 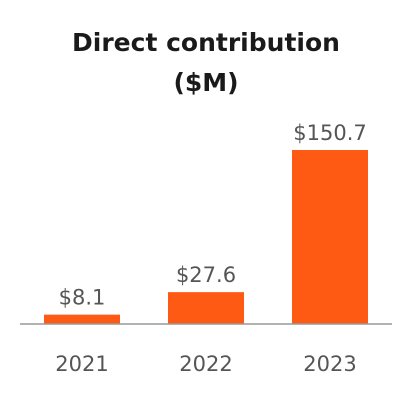 What do you see at coordinates (330, 237) in the screenshot?
I see `bar-2023` at bounding box center [330, 237].